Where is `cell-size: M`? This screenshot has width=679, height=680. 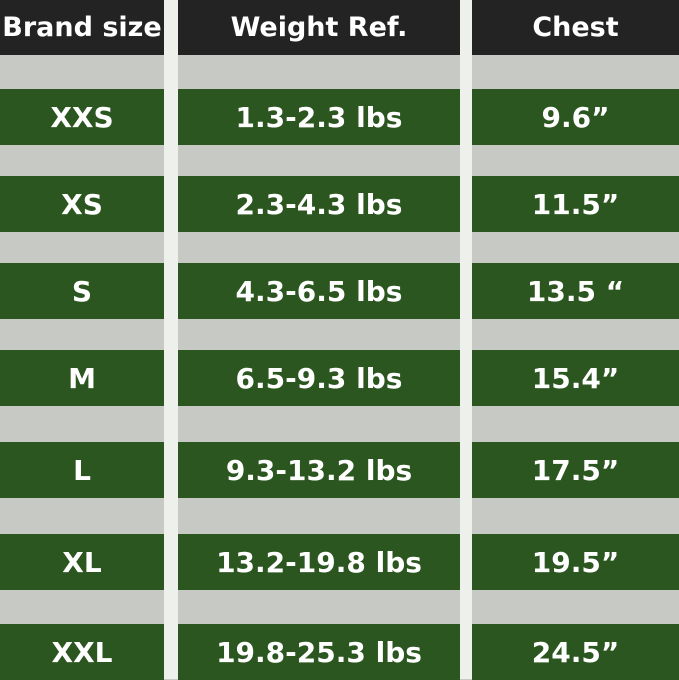 cell-size: M is located at coordinates (82, 378).